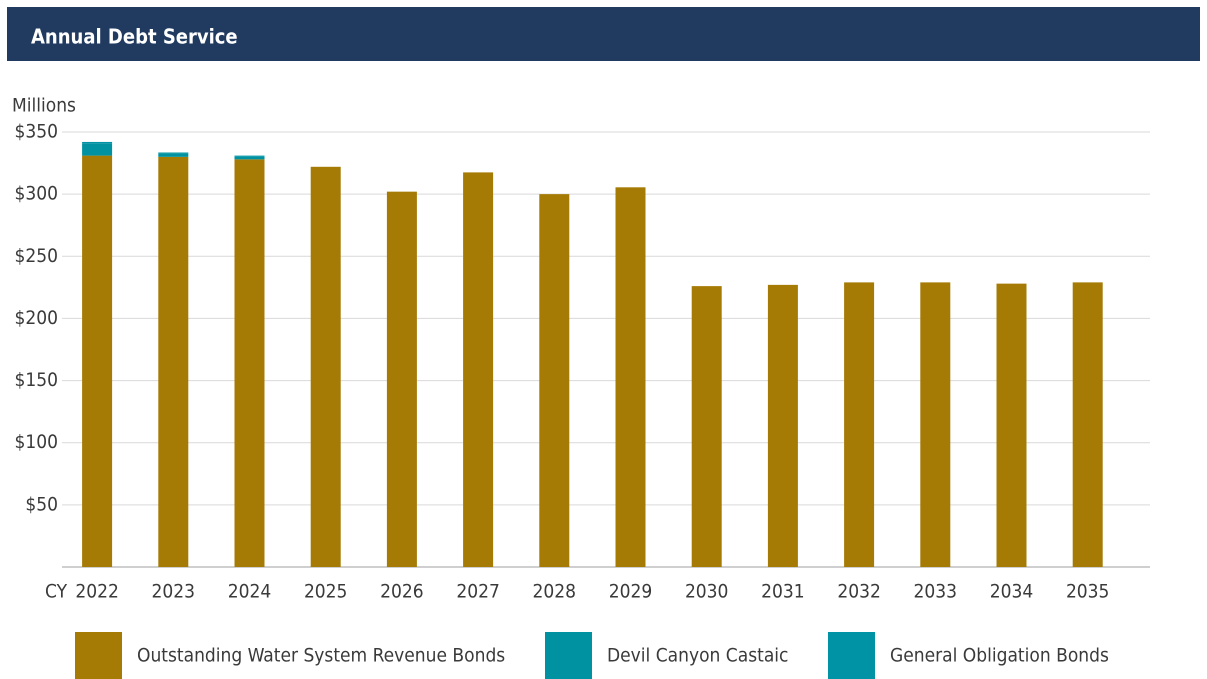 This screenshot has height=679, width=1207. I want to click on y-tick-label: $50, so click(41, 504).